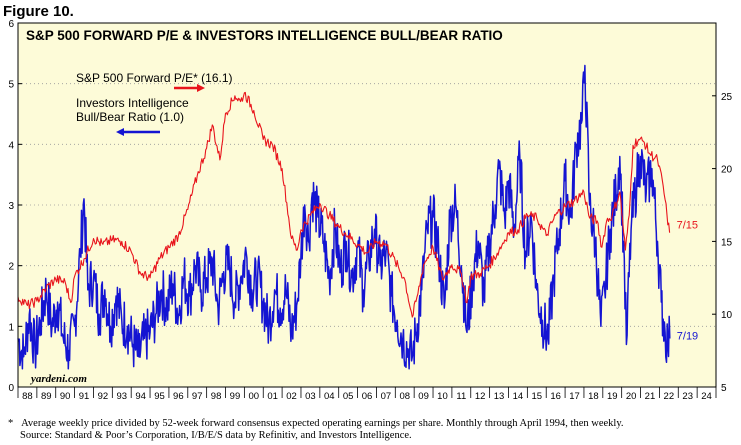 This screenshot has height=445, width=741. I want to click on x-tick-label: 90, so click(65, 396).